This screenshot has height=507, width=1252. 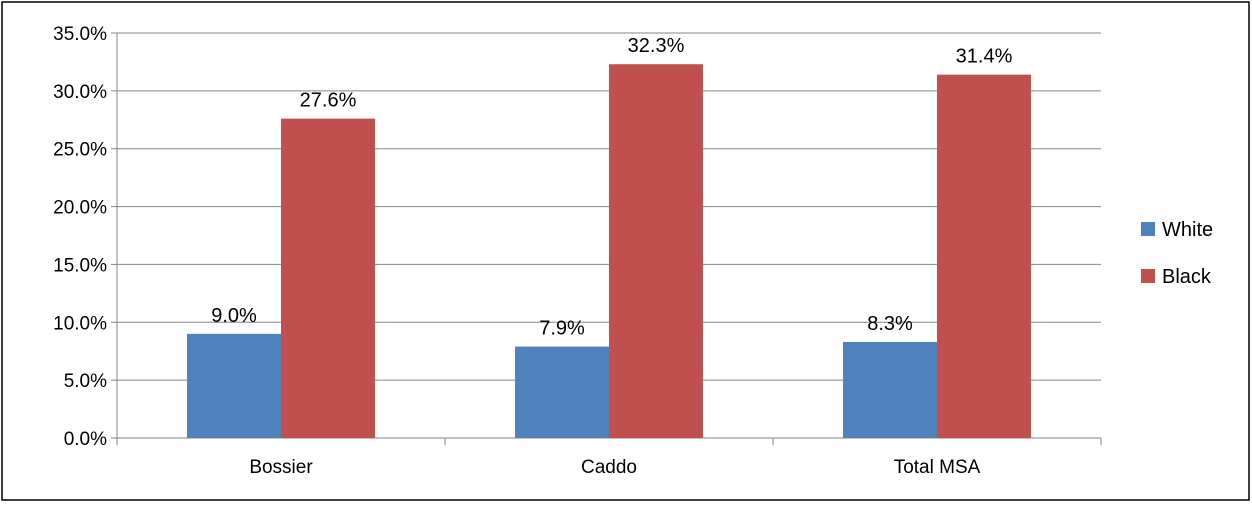 I want to click on legend: White Black, so click(x=1177, y=253).